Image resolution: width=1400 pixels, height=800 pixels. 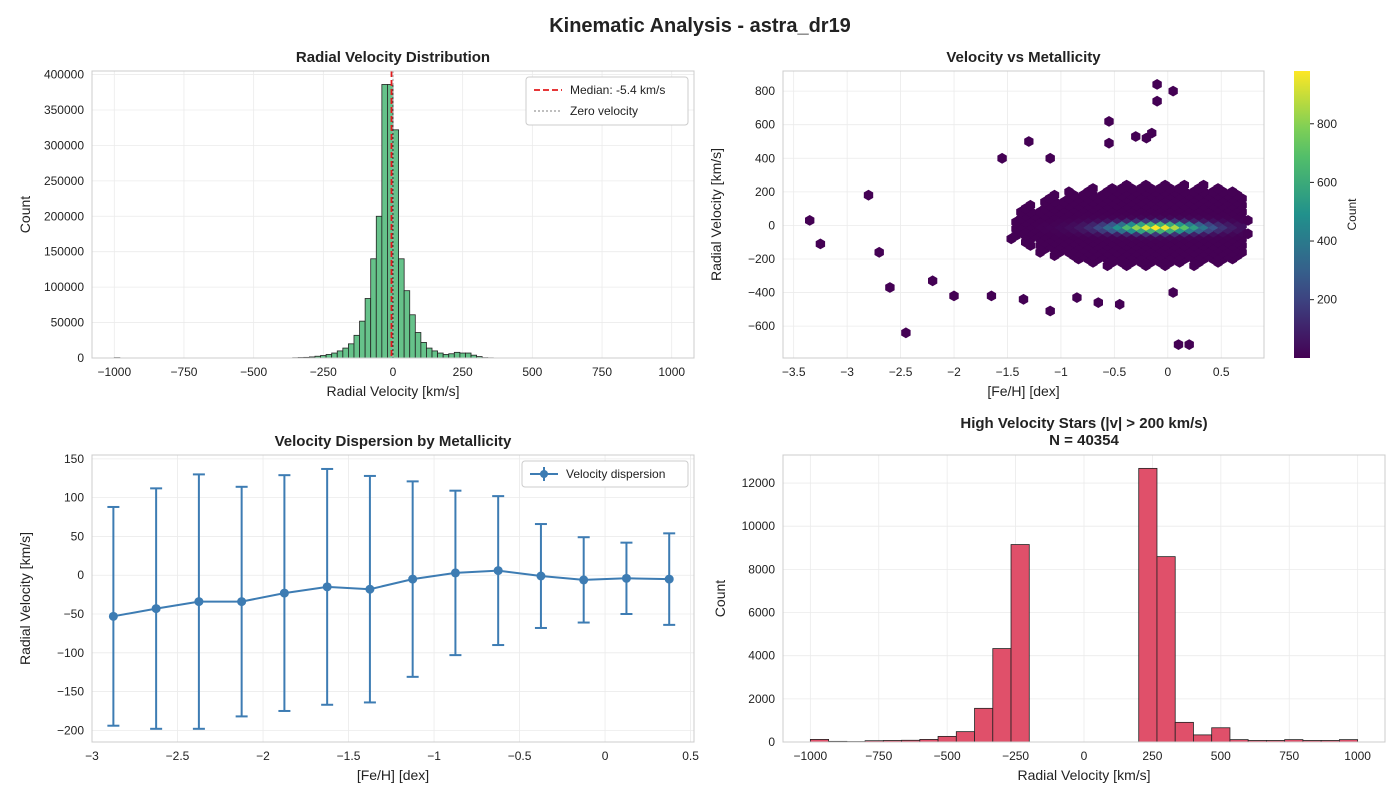 What do you see at coordinates (64, 287) in the screenshot?
I see `y-tick-label: 100000` at bounding box center [64, 287].